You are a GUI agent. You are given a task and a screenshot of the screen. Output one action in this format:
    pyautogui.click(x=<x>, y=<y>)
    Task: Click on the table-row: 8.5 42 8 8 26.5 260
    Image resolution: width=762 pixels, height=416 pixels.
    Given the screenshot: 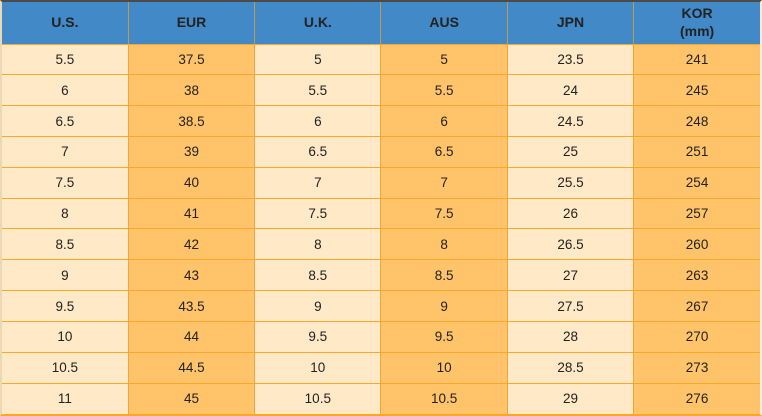 What is the action you would take?
    pyautogui.click(x=381, y=244)
    